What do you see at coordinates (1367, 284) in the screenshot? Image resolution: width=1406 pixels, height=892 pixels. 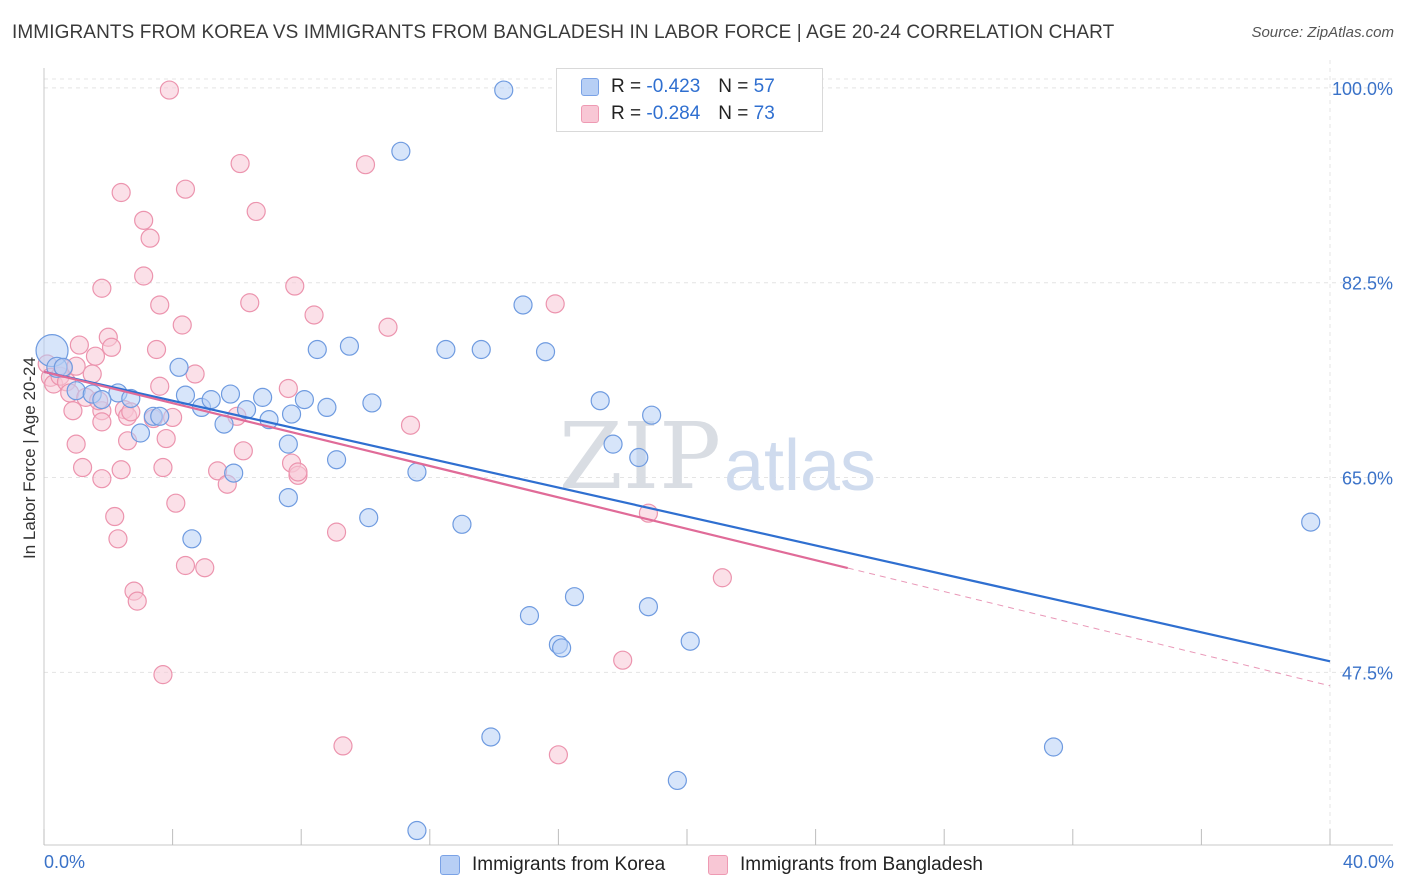 I see `y-tick-label: 82.5%` at bounding box center [1367, 284].